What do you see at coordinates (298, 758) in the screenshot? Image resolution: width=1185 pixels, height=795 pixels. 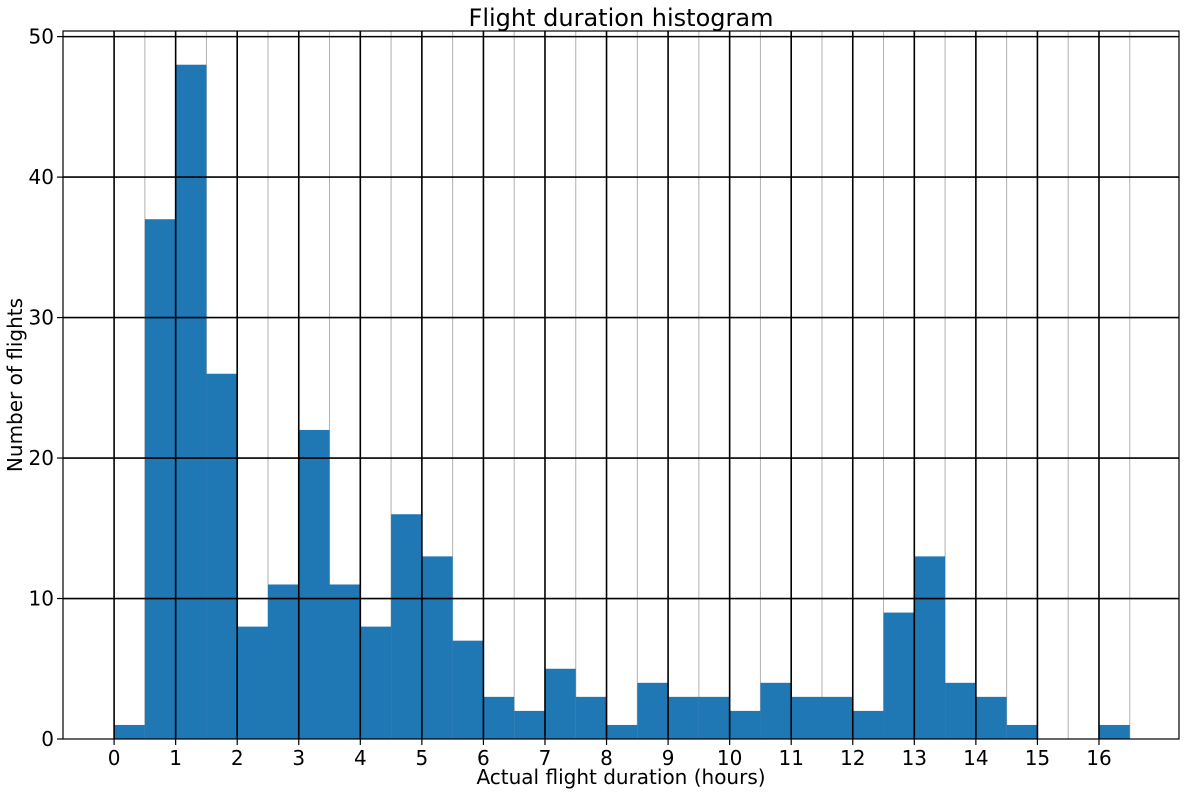 I see `x-tick-label: 3` at bounding box center [298, 758].